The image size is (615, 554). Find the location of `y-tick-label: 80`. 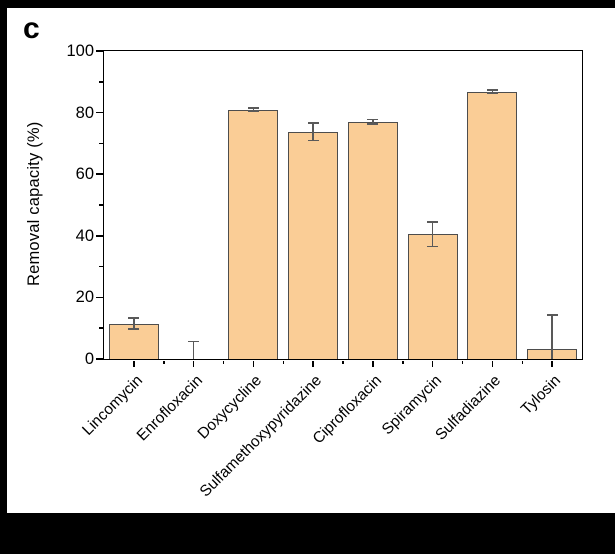

y-tick-label: 80 is located at coordinates (84, 112).